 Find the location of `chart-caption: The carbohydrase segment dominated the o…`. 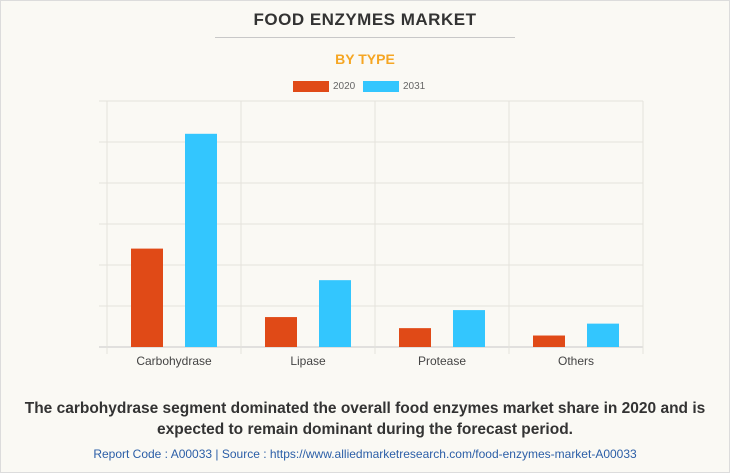

chart-caption: The carbohydrase segment dominated the o… is located at coordinates (365, 419).